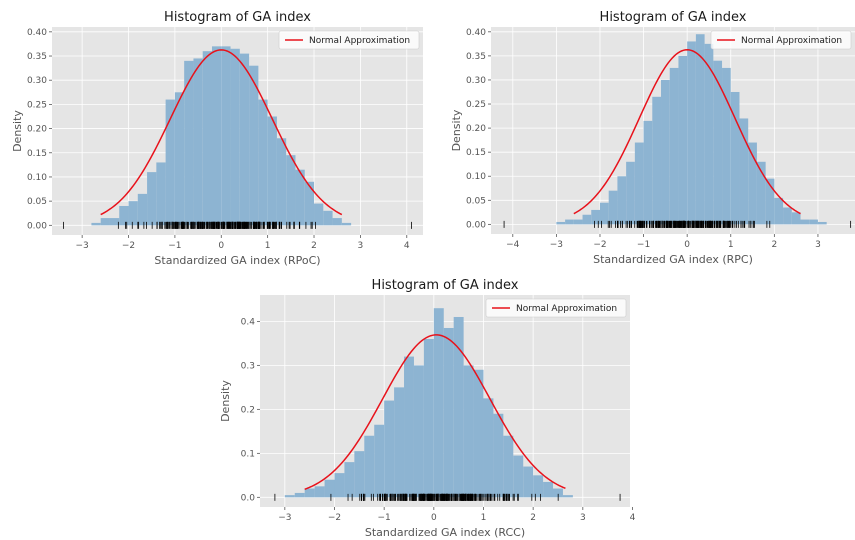 The height and width of the screenshot is (540, 855). I want to click on y-tick-label: 0.00, so click(476, 225).